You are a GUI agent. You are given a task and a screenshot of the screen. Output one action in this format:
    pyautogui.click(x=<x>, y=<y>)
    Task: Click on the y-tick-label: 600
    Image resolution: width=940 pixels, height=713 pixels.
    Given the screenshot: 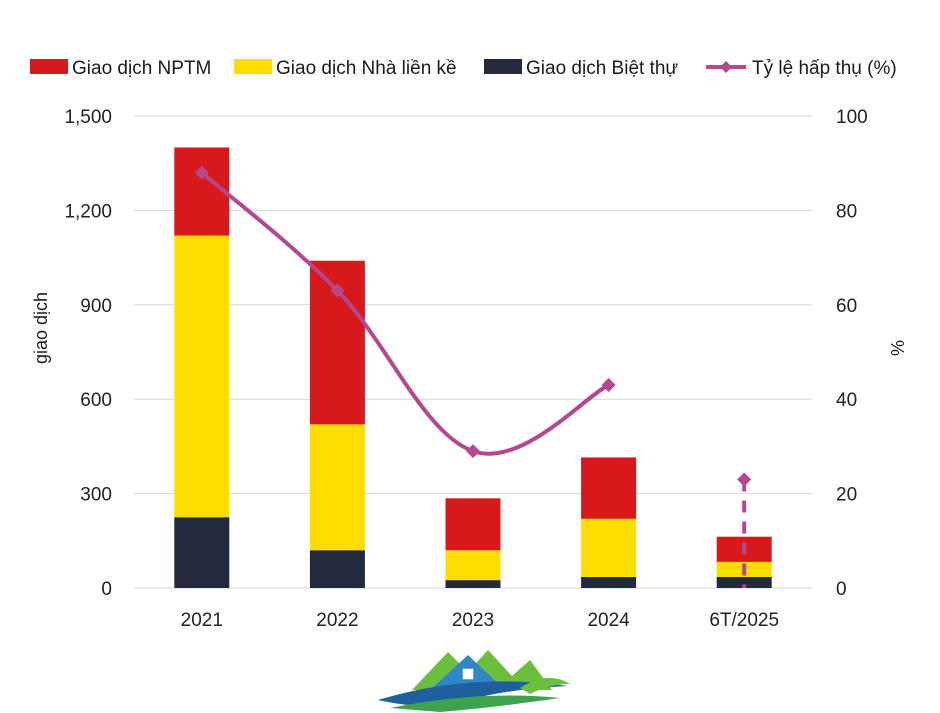 What is the action you would take?
    pyautogui.click(x=96, y=400)
    